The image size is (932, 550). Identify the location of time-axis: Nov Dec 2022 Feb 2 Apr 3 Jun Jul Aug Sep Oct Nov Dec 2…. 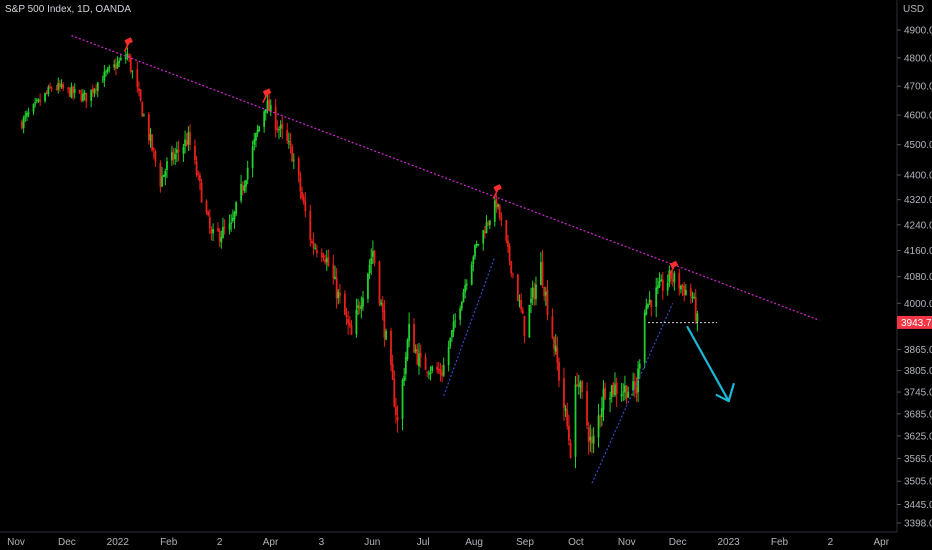
(448, 542).